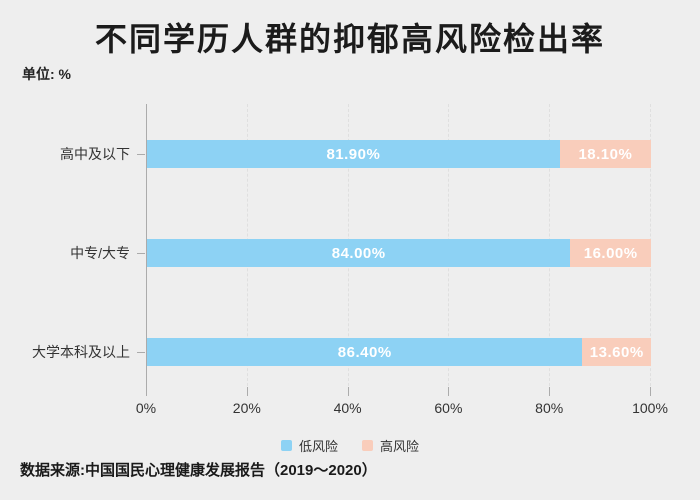 The image size is (700, 500). Describe the element at coordinates (286, 445) in the screenshot. I see `legend-swatch-低风险` at that location.